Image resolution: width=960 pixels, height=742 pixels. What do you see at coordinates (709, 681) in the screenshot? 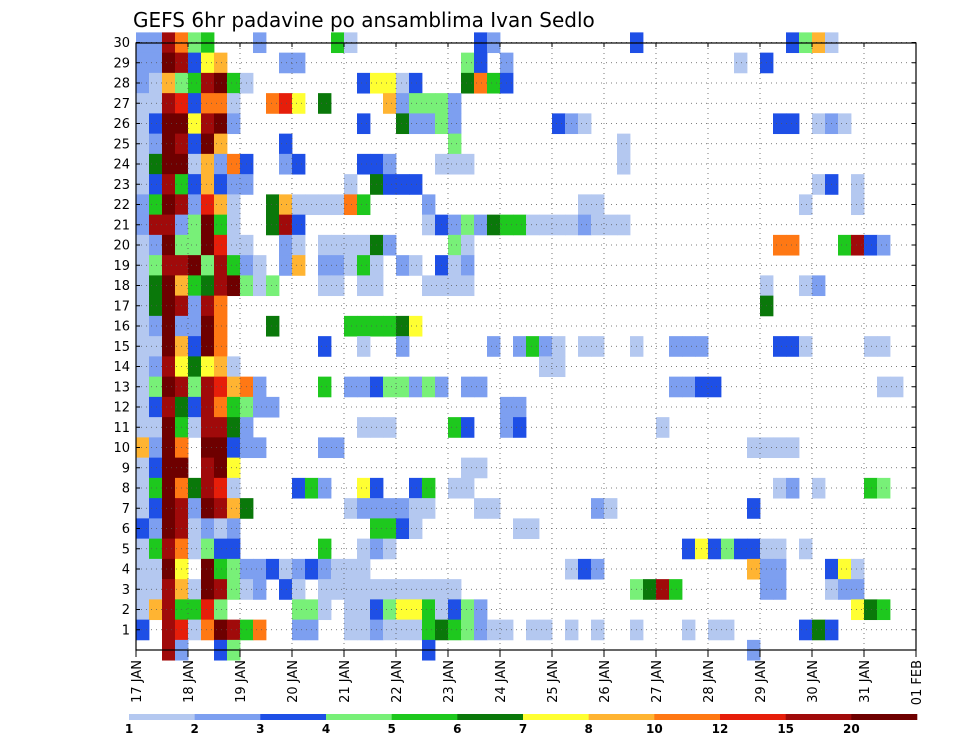
I see `x-tick-label: 28 JAN` at bounding box center [709, 681].